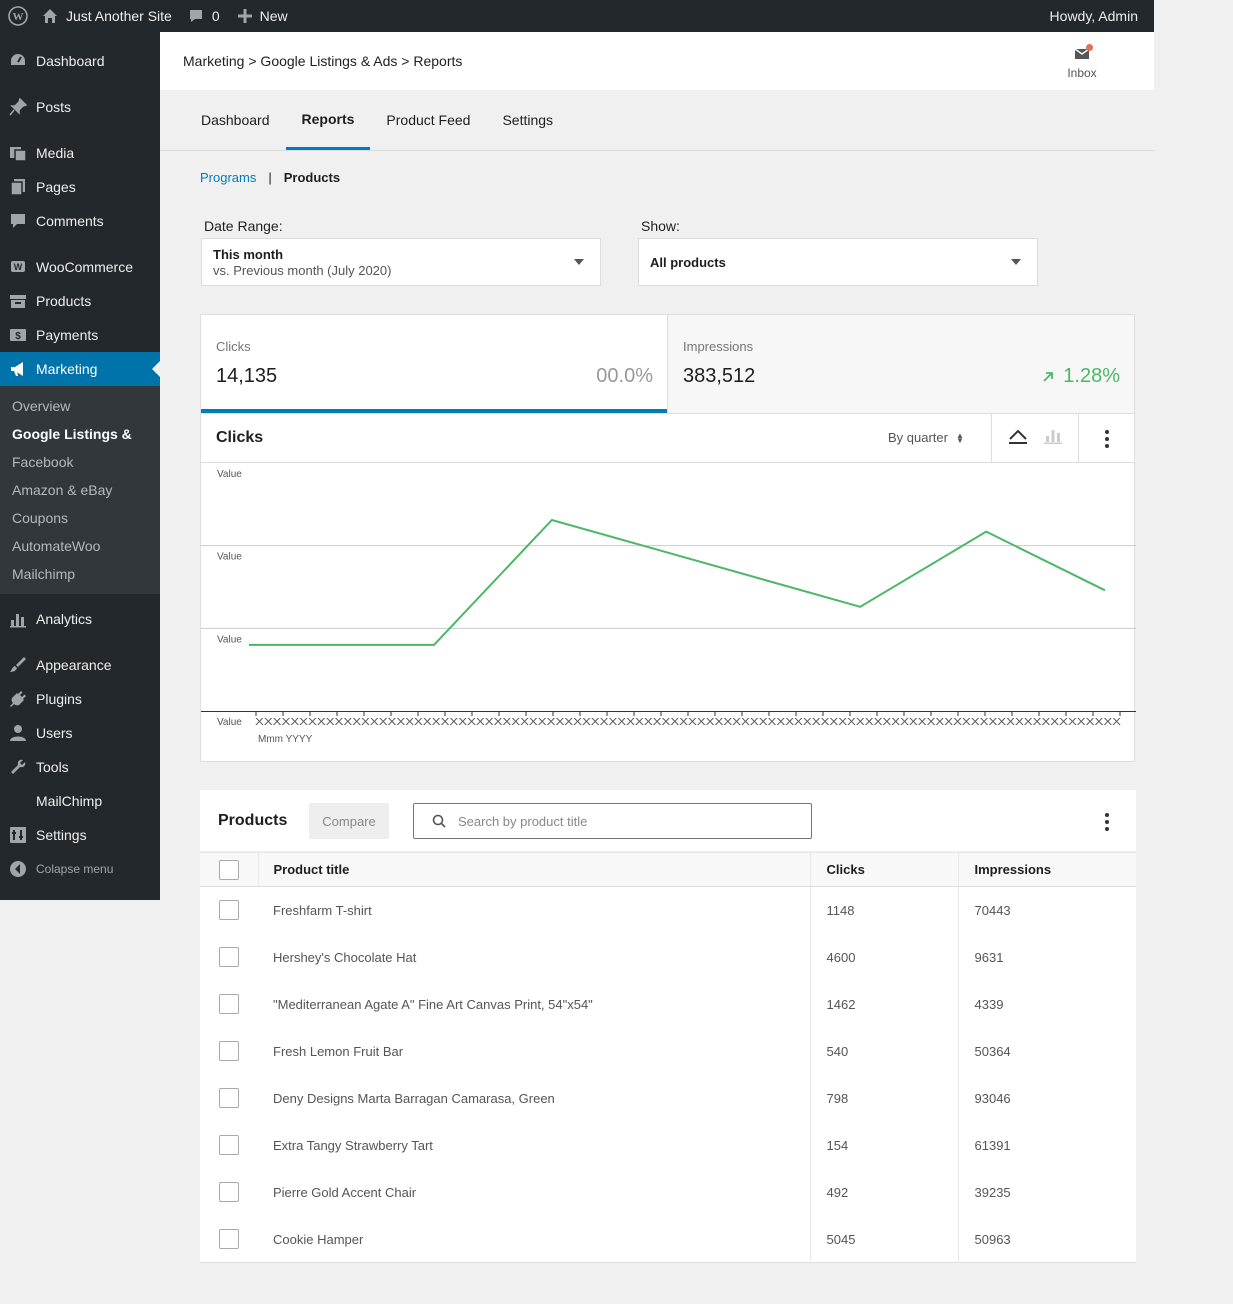 Image resolution: width=1233 pixels, height=1304 pixels. I want to click on comment-icon, so click(195, 16).